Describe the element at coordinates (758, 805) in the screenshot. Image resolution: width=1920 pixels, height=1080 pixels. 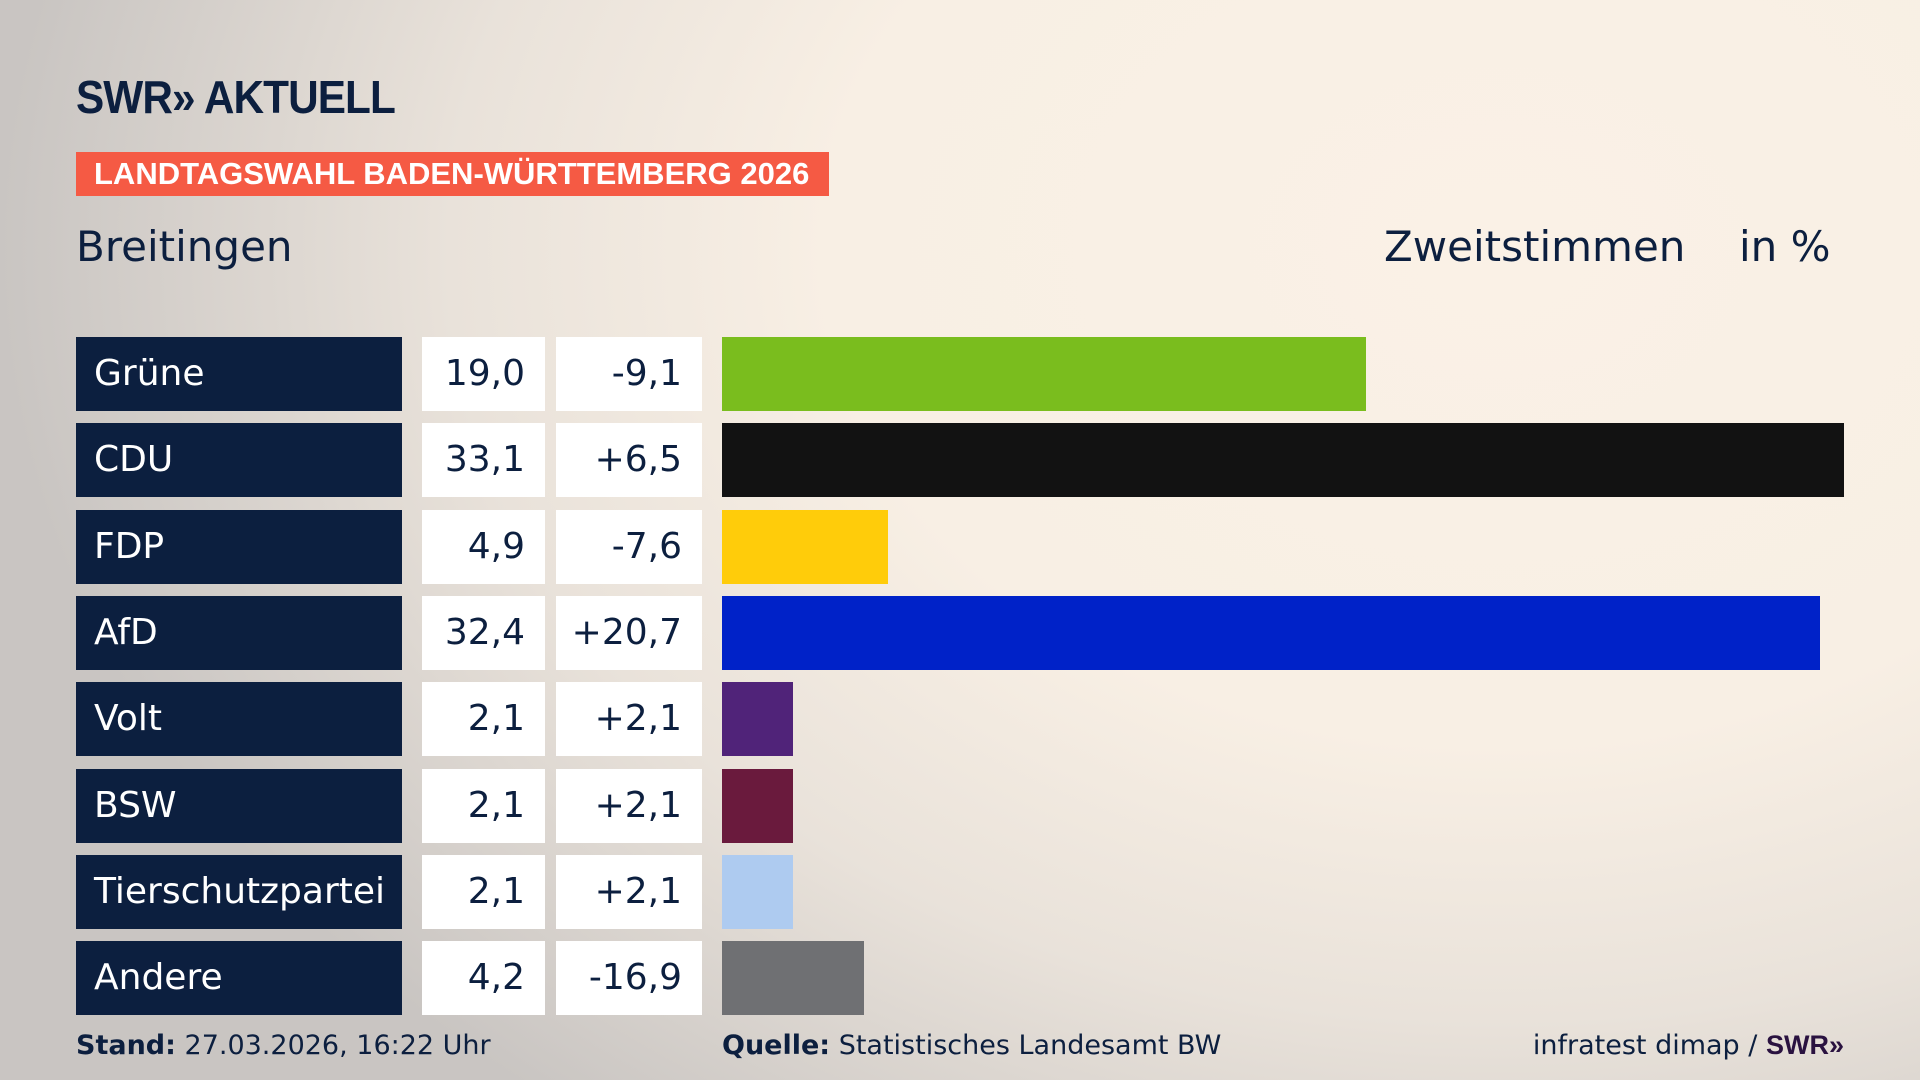
I see `bar-bsw` at that location.